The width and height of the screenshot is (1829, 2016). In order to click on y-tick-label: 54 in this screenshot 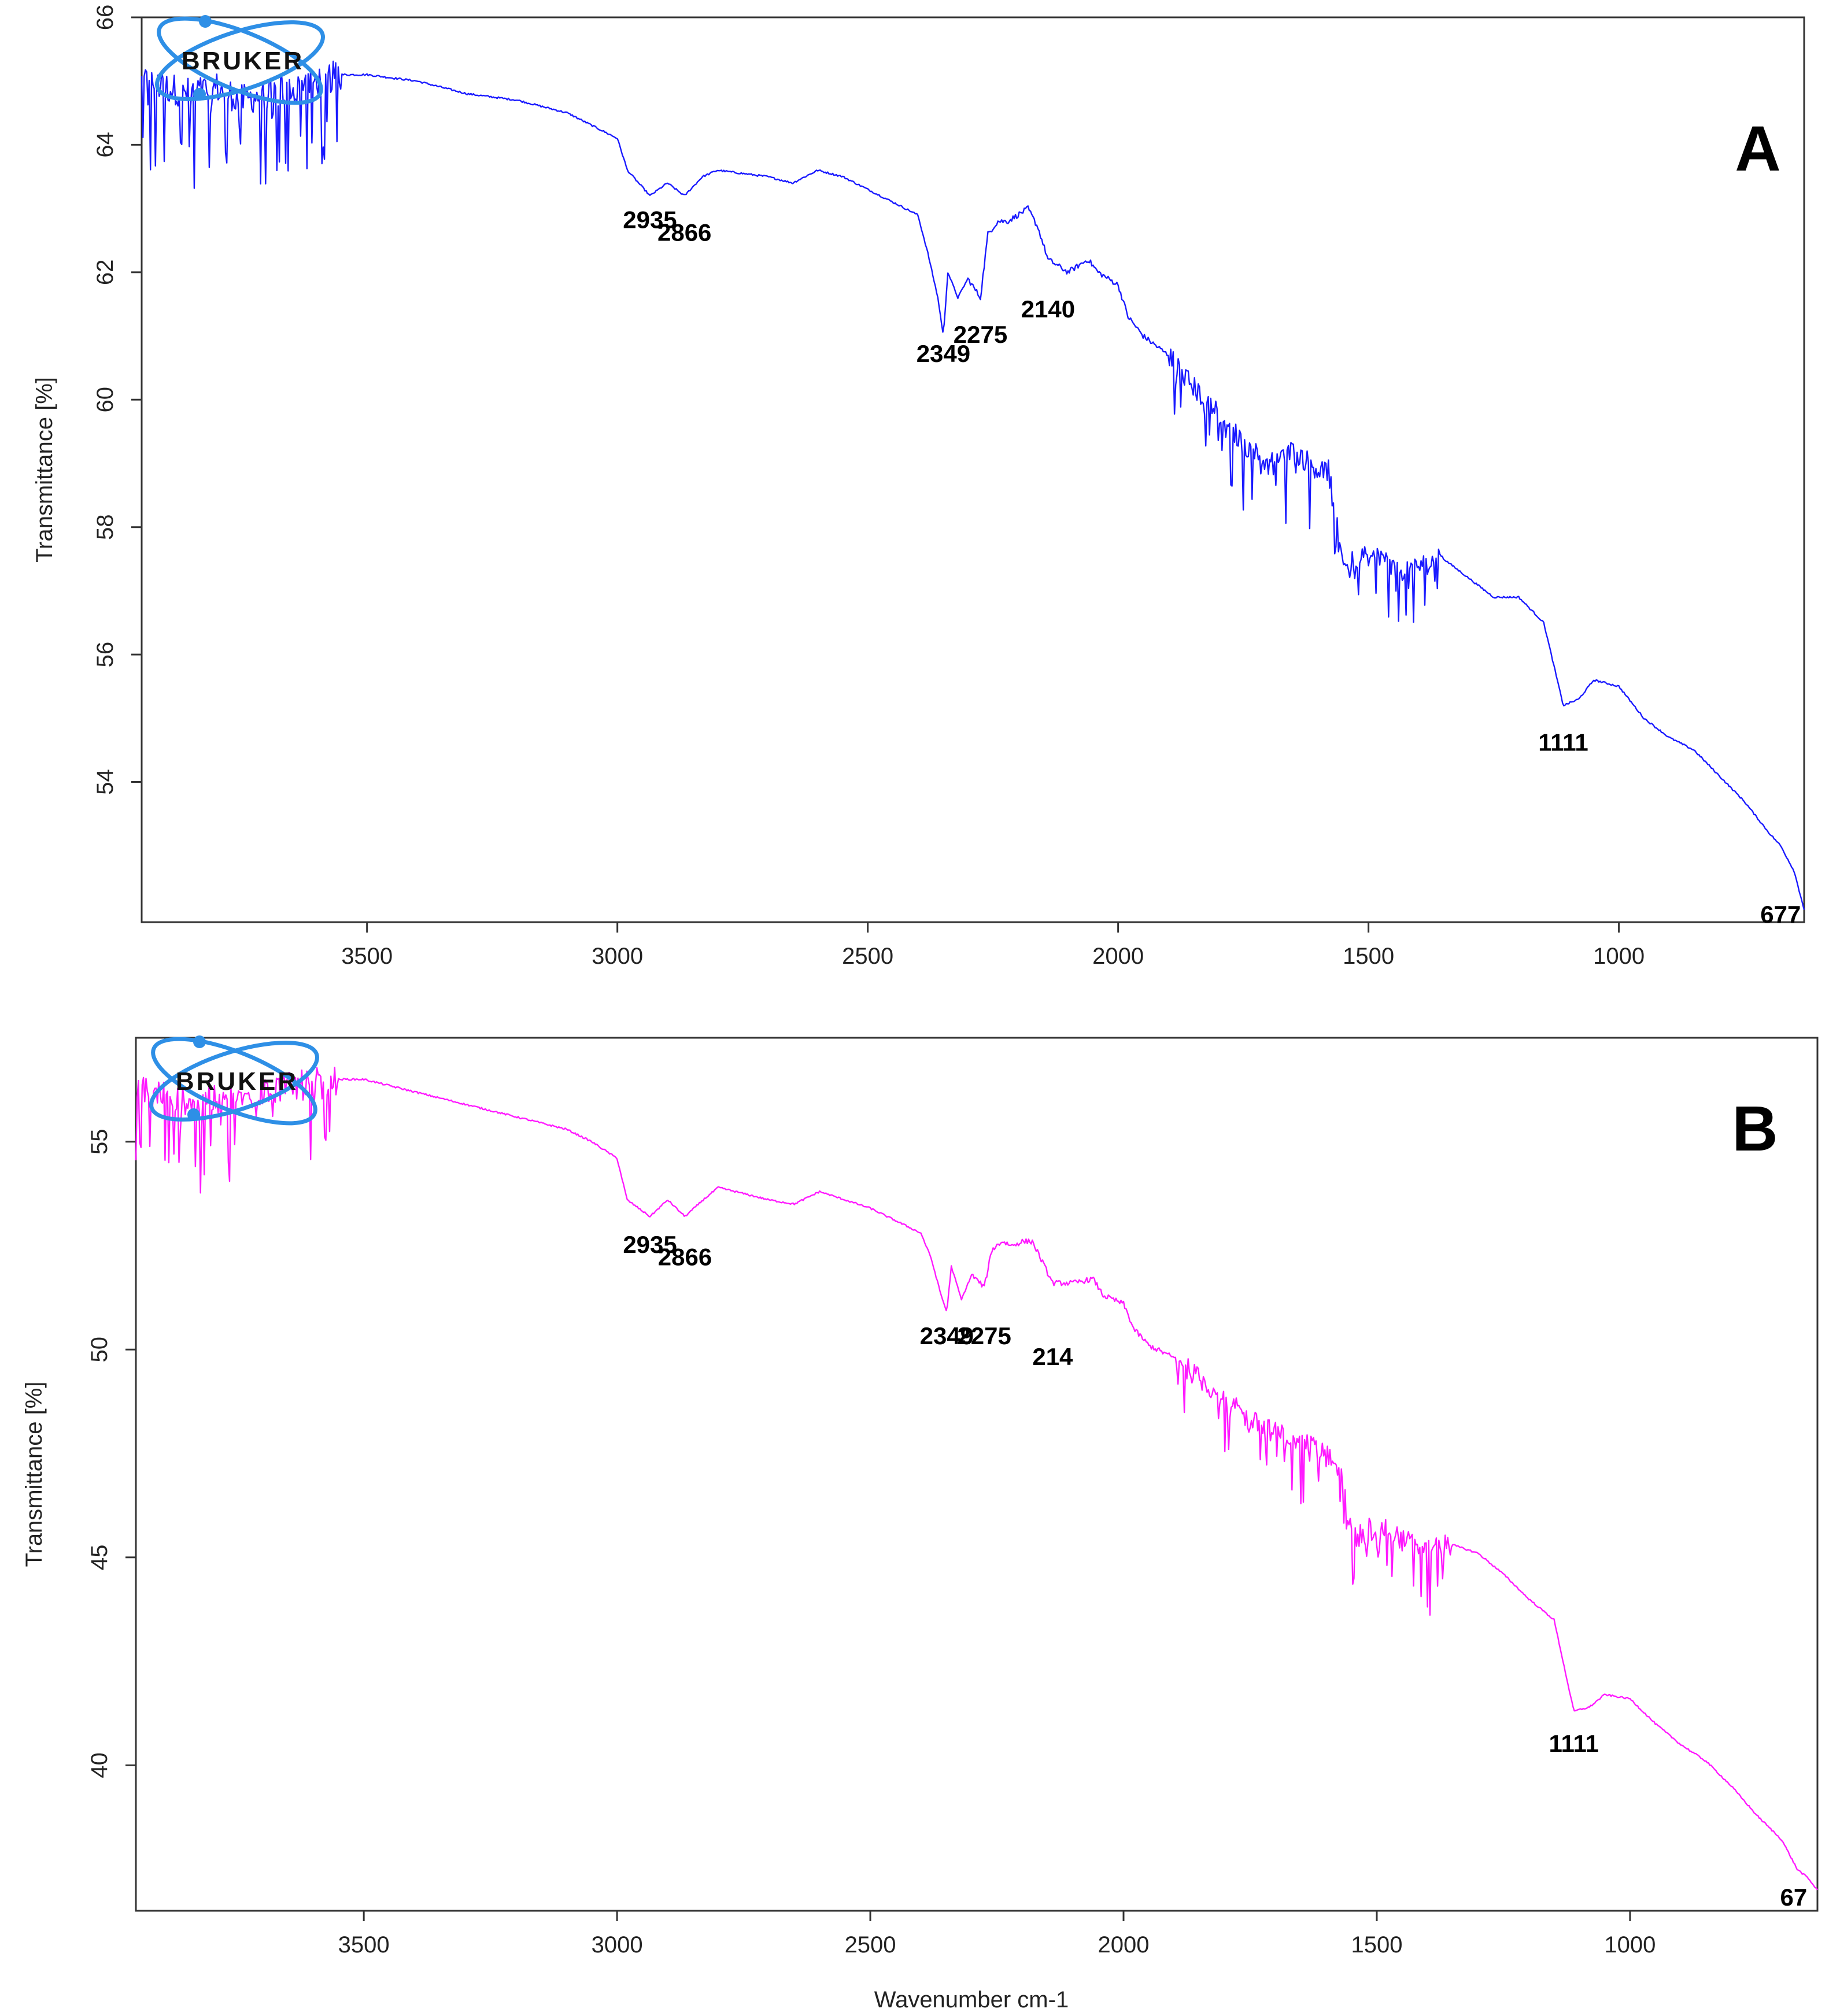, I will do `click(105, 782)`.